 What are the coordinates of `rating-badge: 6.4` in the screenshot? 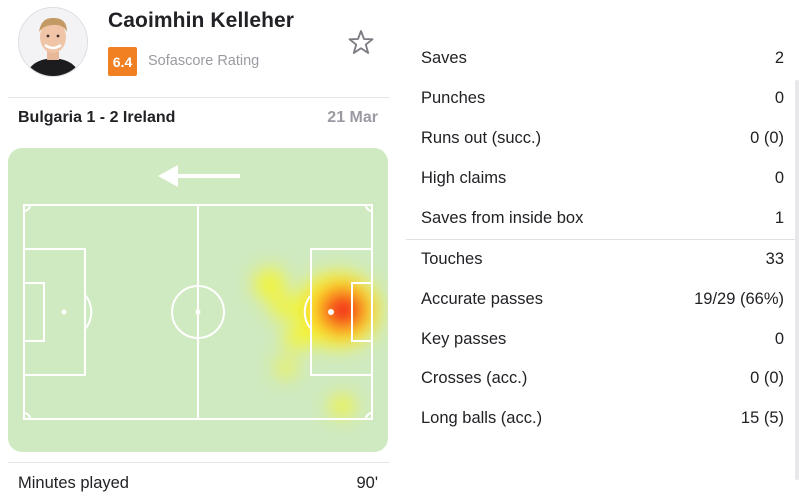 It's located at (122, 61).